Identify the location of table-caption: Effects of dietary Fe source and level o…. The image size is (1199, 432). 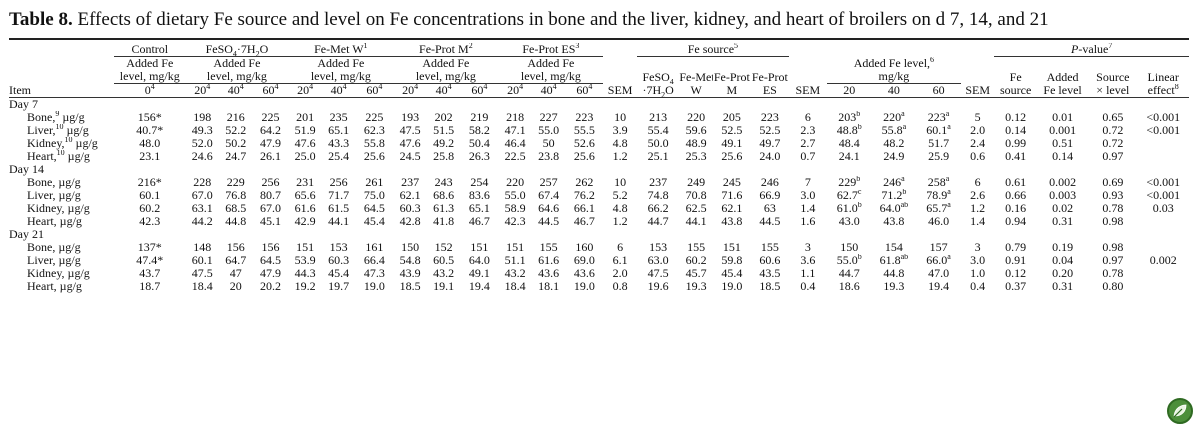
(560, 19).